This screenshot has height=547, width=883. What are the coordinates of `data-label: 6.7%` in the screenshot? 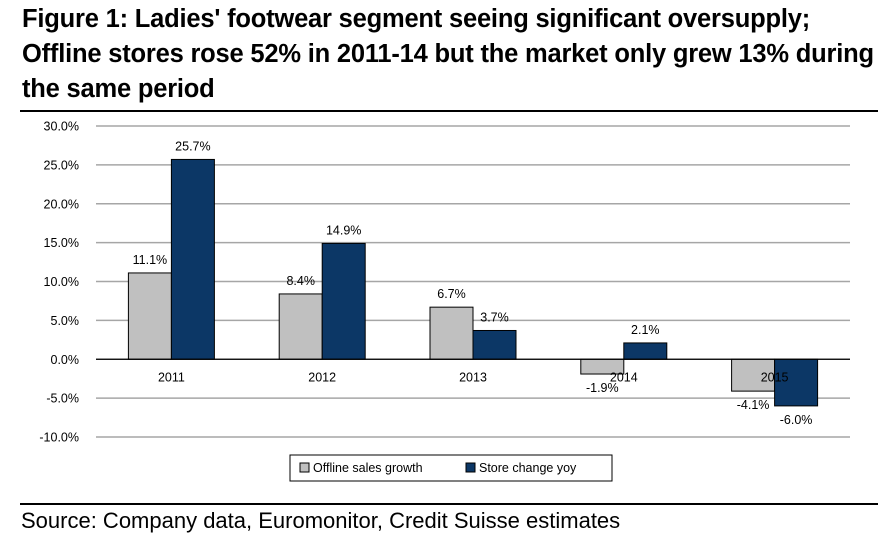 It's located at (451, 294).